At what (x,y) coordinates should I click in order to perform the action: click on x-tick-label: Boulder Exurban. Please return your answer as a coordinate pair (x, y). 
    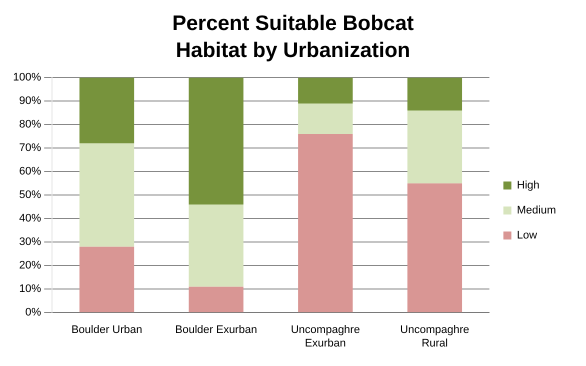
    Looking at the image, I should click on (216, 330).